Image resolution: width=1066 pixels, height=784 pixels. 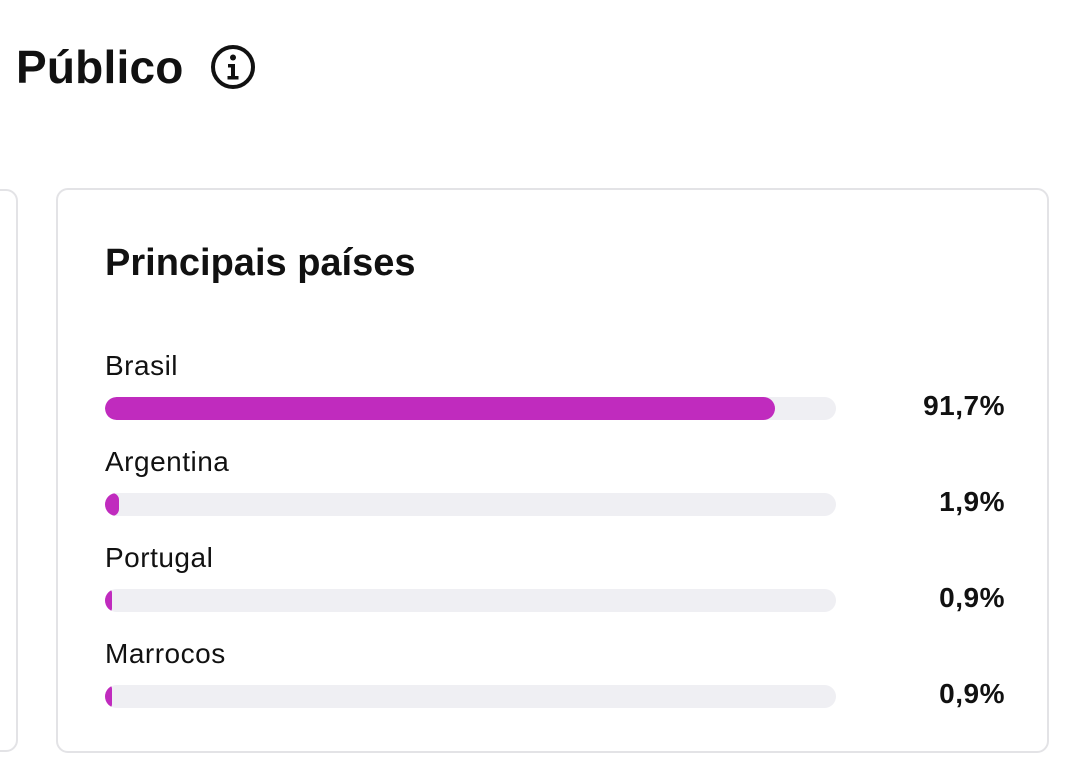 What do you see at coordinates (142, 365) in the screenshot?
I see `country-name: Brasil` at bounding box center [142, 365].